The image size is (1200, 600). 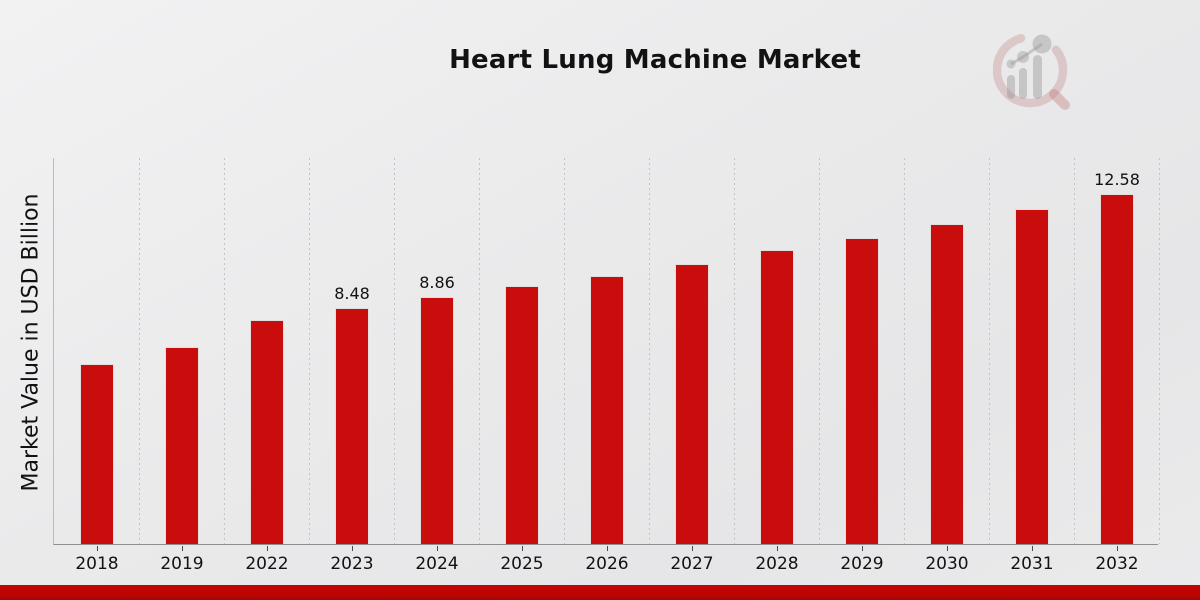 I want to click on bar-2023, so click(x=352, y=426).